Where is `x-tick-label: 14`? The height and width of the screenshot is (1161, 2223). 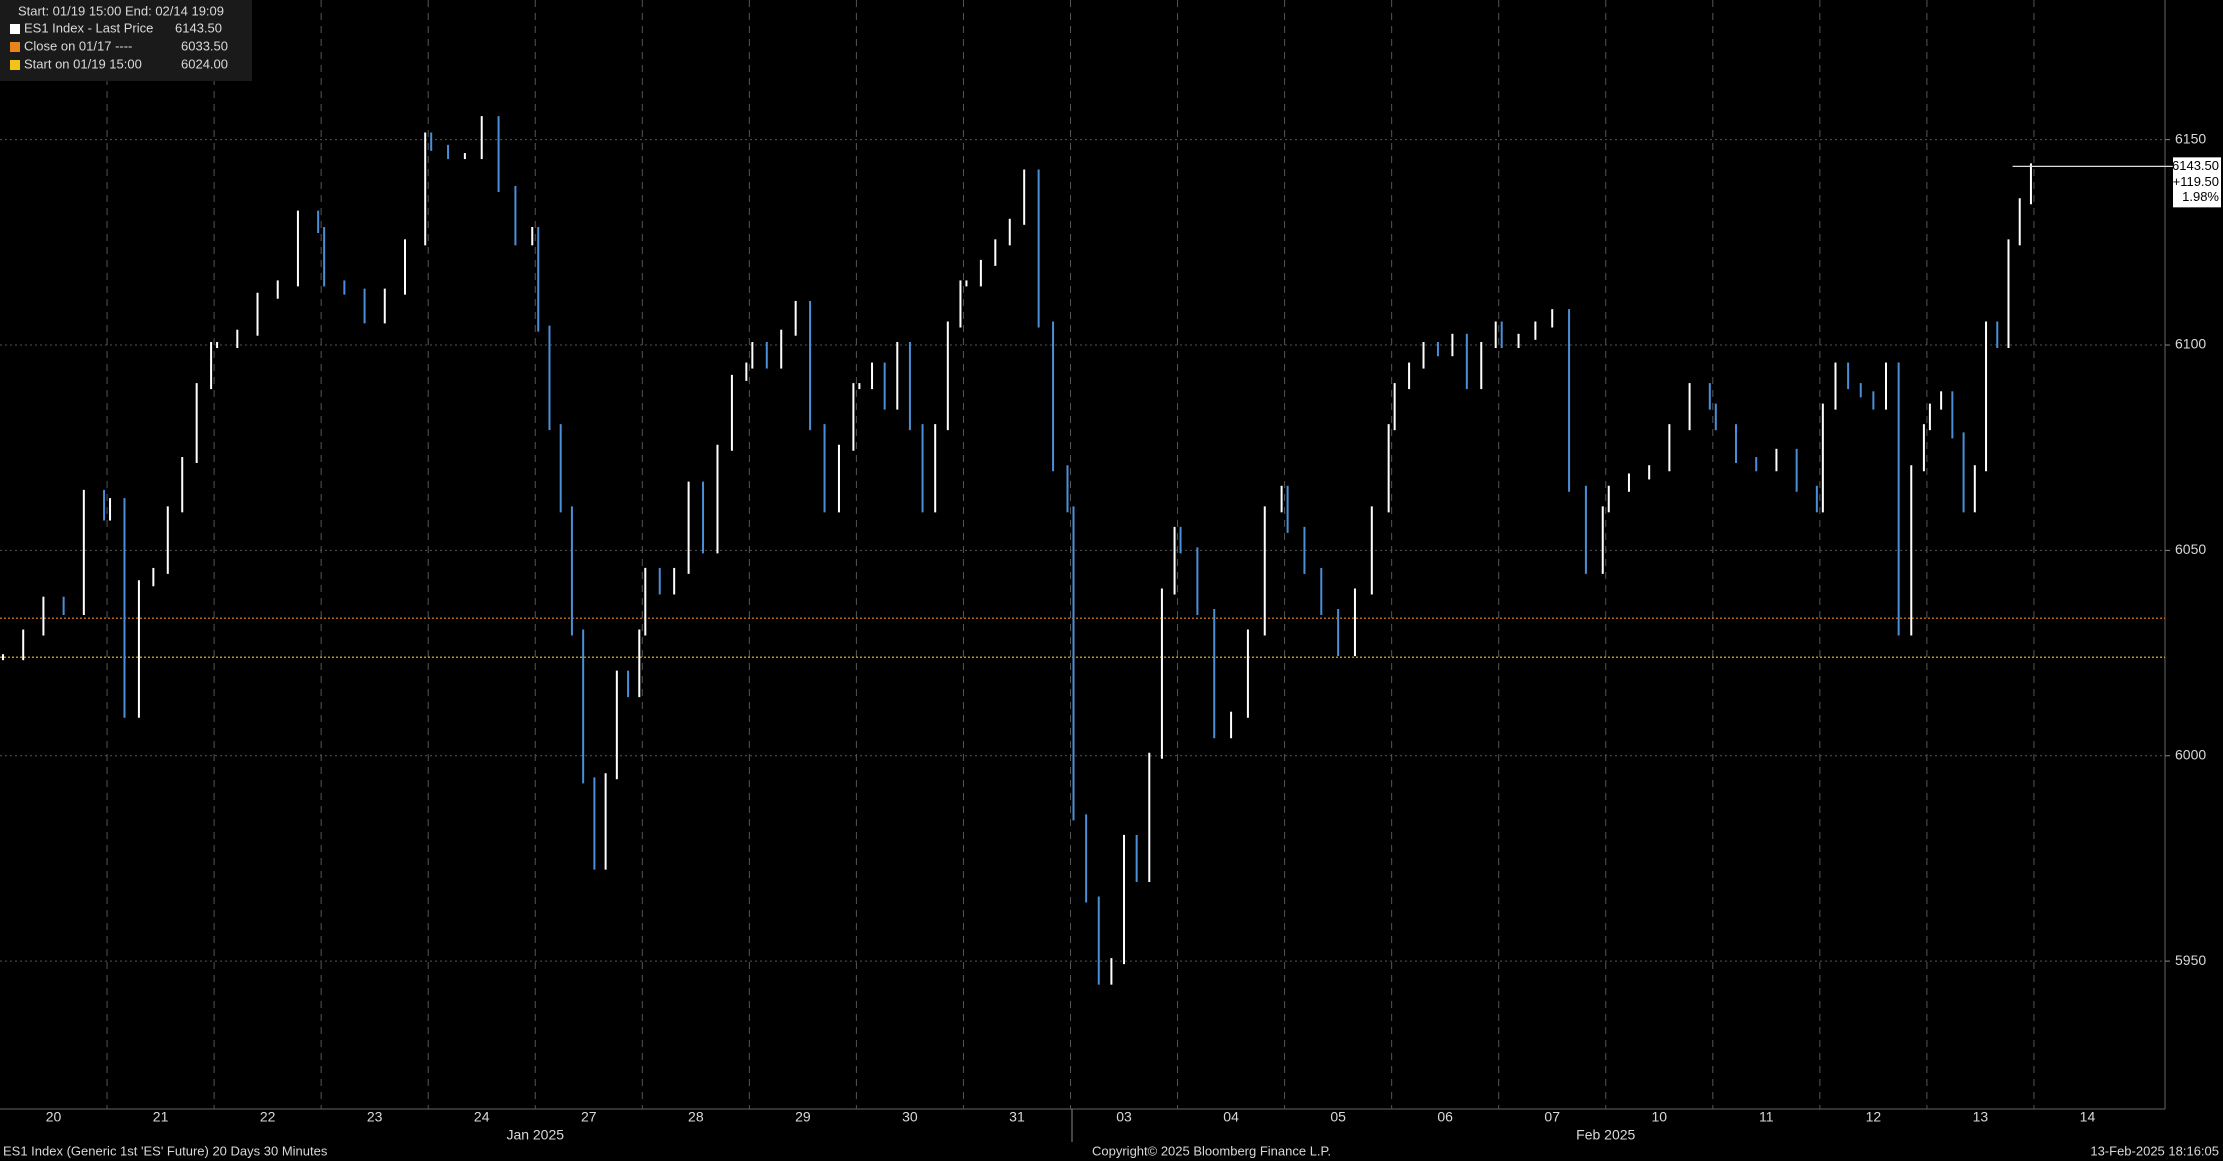
x-tick-label: 14 is located at coordinates (2088, 1117).